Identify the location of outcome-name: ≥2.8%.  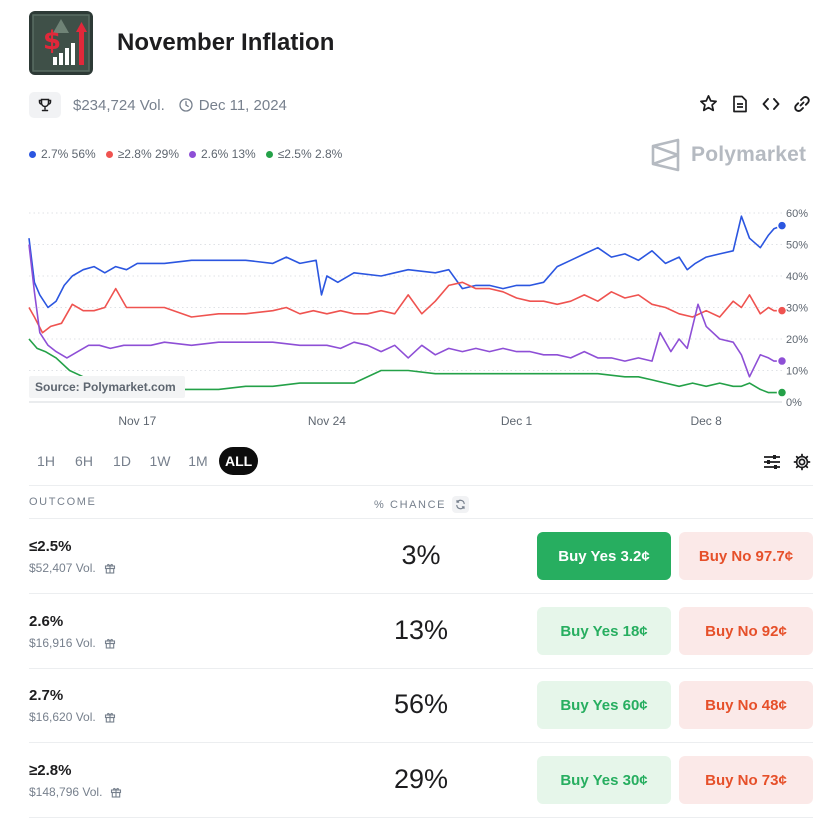
(50, 770).